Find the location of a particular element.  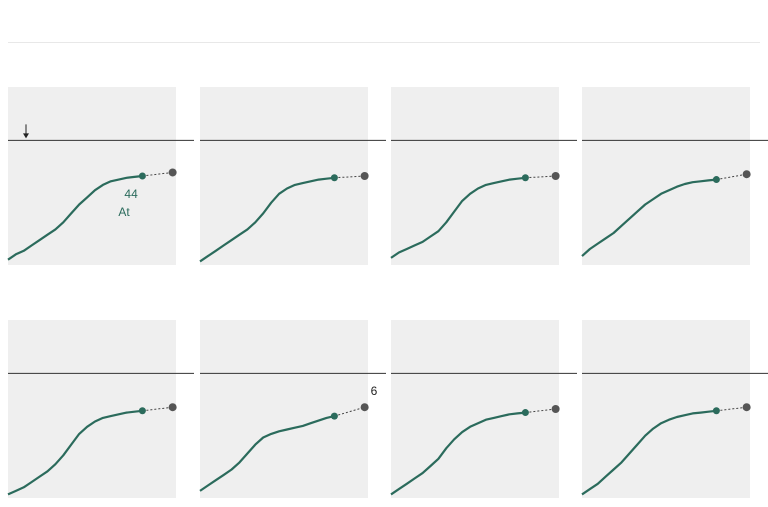

current-label: 44 is located at coordinates (131, 194).